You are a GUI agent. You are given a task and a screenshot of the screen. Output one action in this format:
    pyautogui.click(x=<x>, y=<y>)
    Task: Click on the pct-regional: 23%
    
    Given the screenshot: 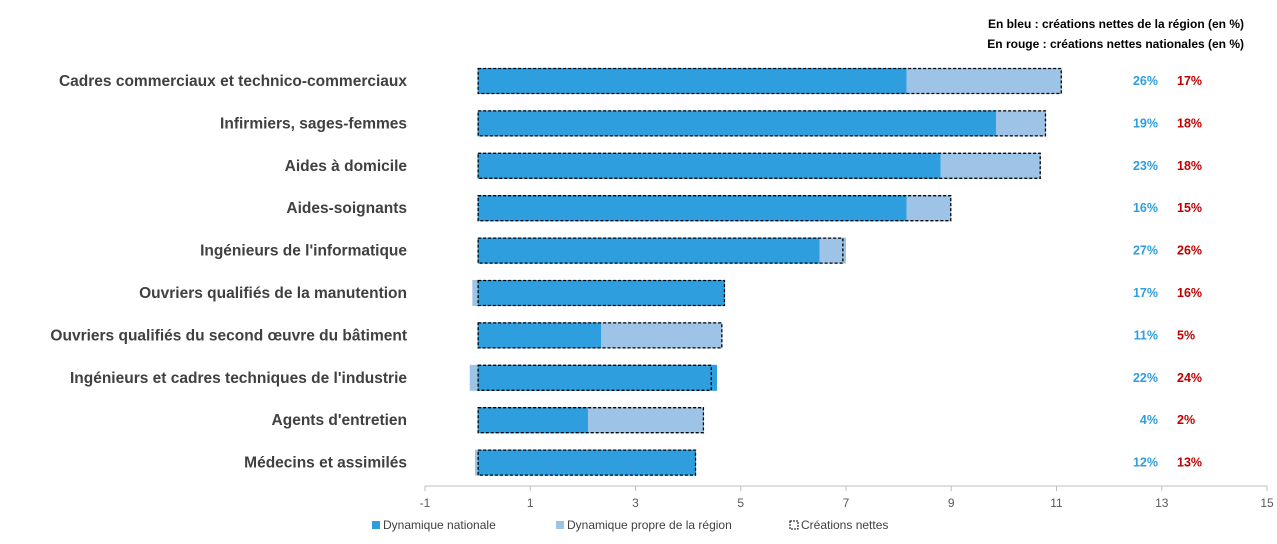 What is the action you would take?
    pyautogui.click(x=1145, y=166)
    